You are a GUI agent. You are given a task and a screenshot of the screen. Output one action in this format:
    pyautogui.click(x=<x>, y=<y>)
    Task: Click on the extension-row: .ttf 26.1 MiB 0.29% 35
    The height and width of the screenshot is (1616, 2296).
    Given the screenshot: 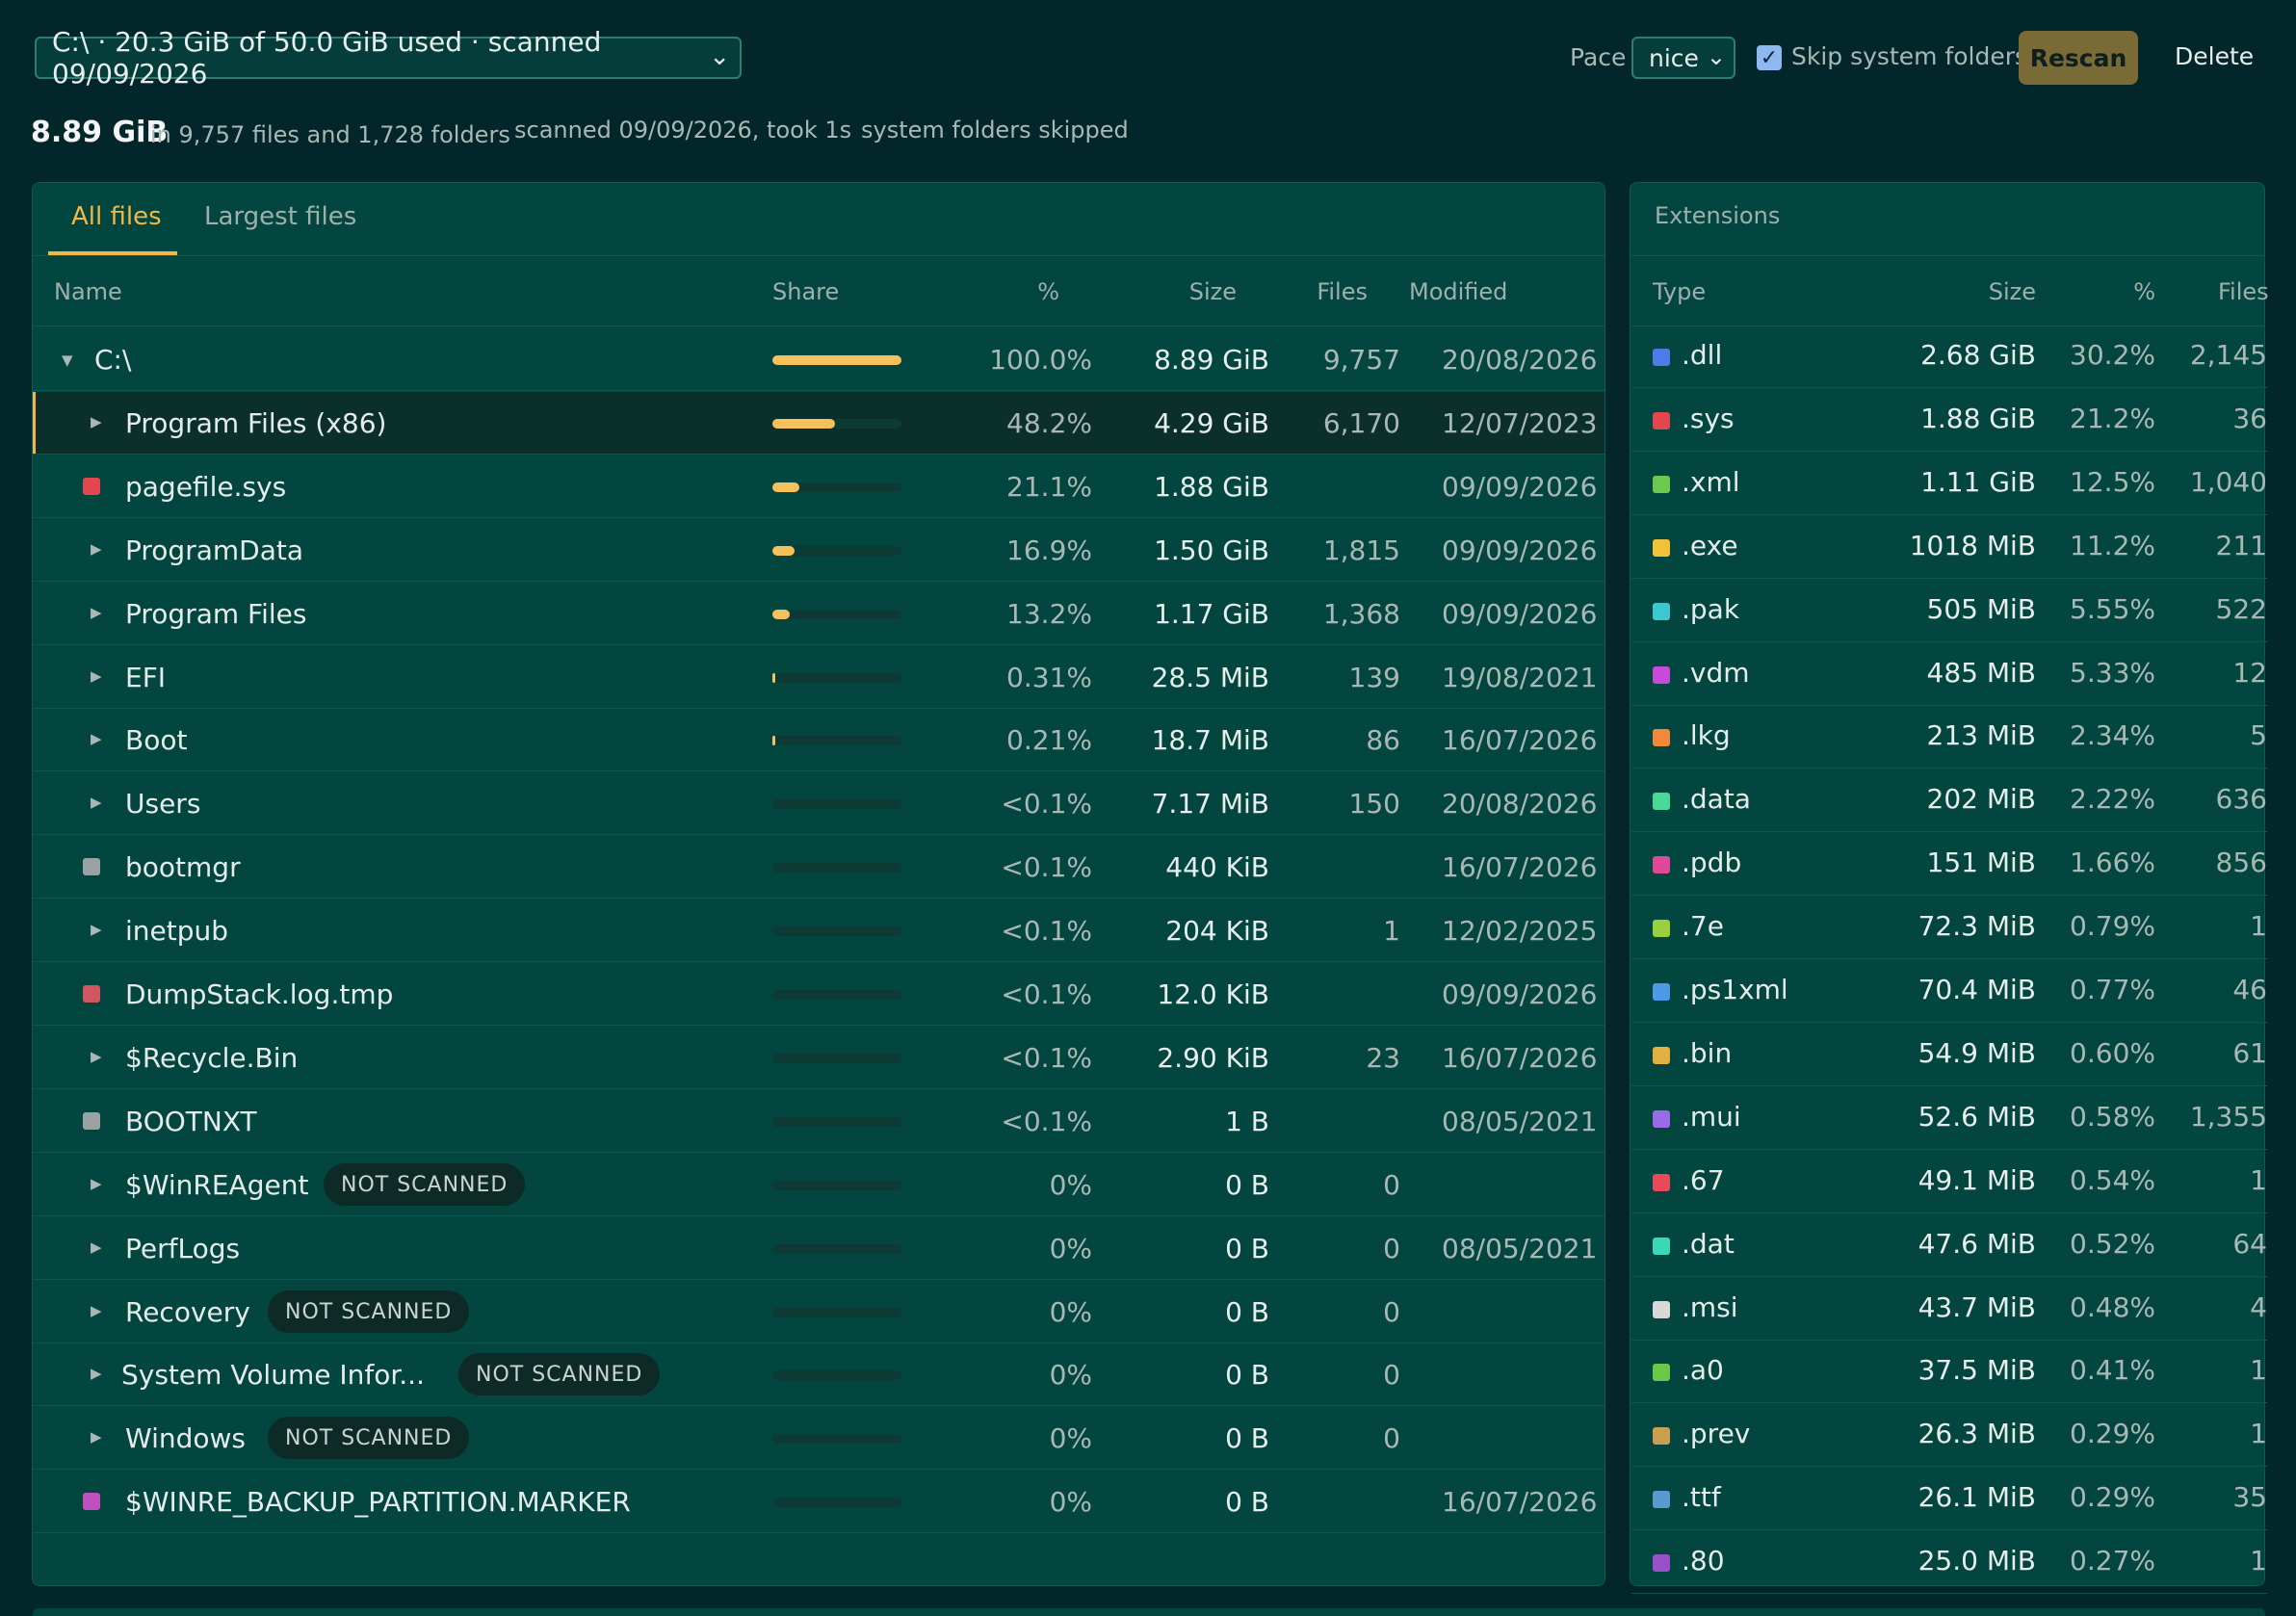 What is the action you would take?
    pyautogui.click(x=1949, y=1499)
    